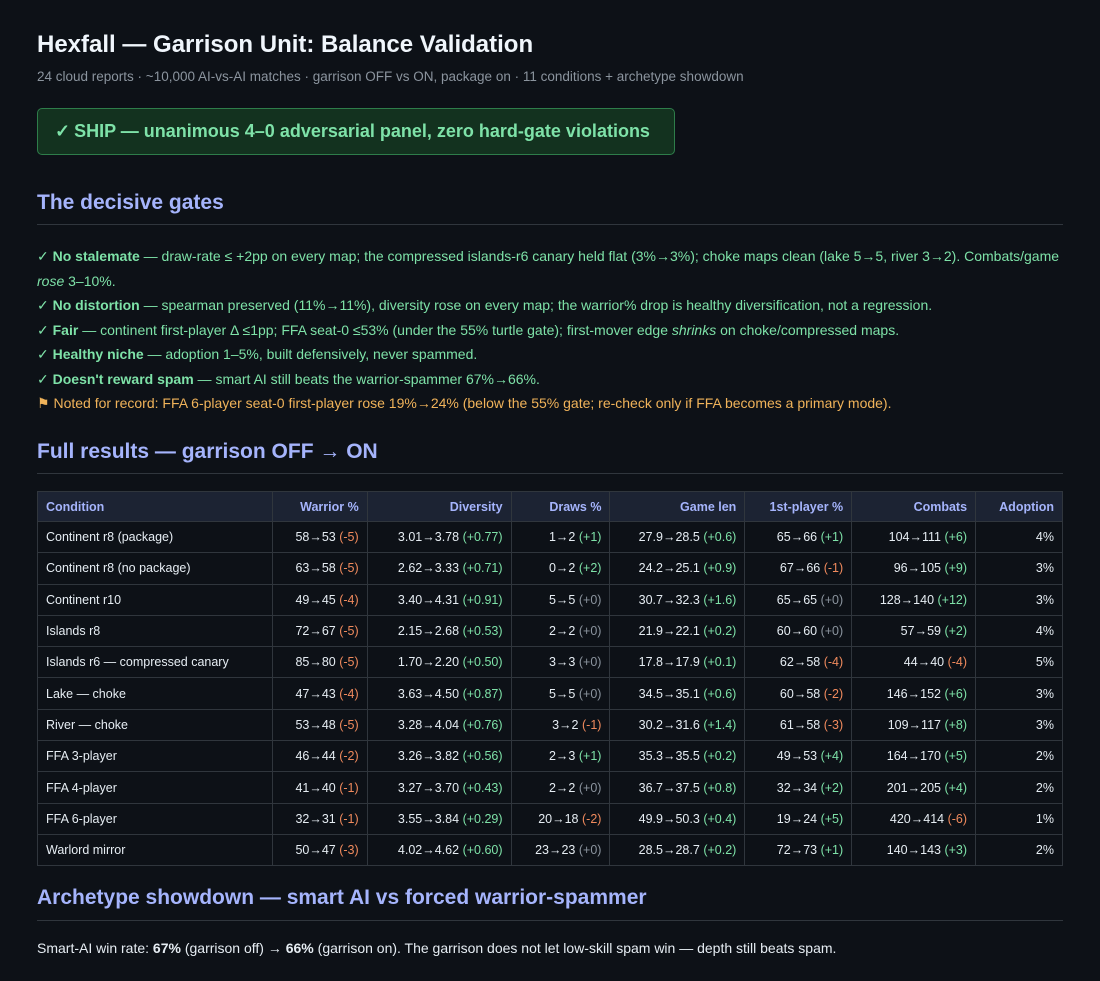 This screenshot has width=1100, height=981. Describe the element at coordinates (155, 662) in the screenshot. I see `condition-cell: Islands r6 — compressed canary` at that location.